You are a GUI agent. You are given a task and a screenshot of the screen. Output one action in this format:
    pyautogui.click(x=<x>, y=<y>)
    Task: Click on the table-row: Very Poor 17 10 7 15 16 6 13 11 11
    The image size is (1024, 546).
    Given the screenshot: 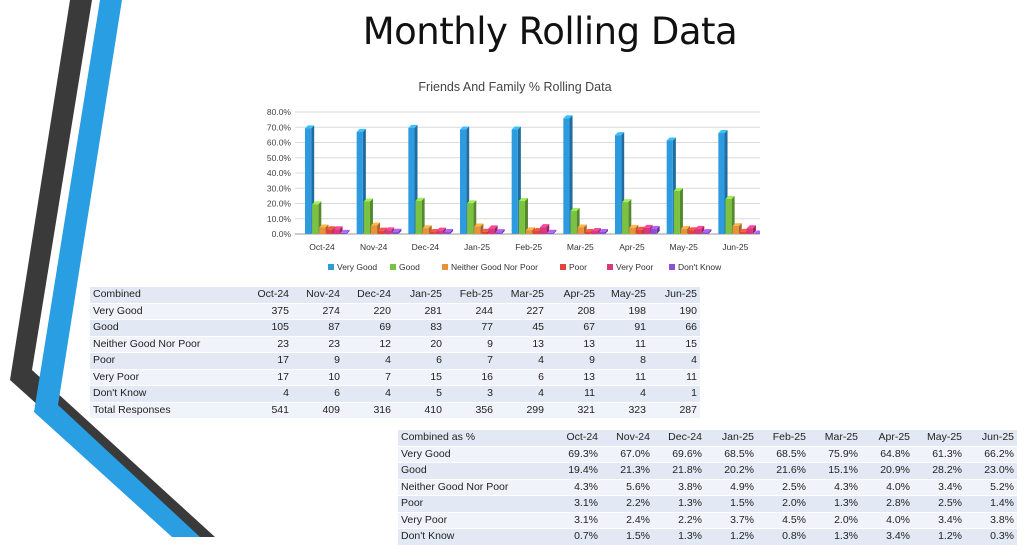 What is the action you would take?
    pyautogui.click(x=395, y=377)
    